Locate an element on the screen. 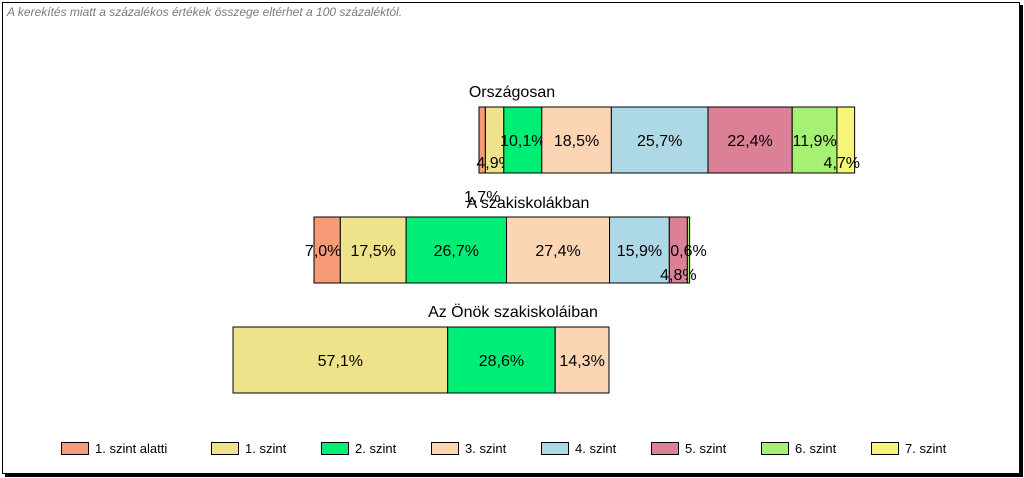  legend-label: 2. szint is located at coordinates (376, 448).